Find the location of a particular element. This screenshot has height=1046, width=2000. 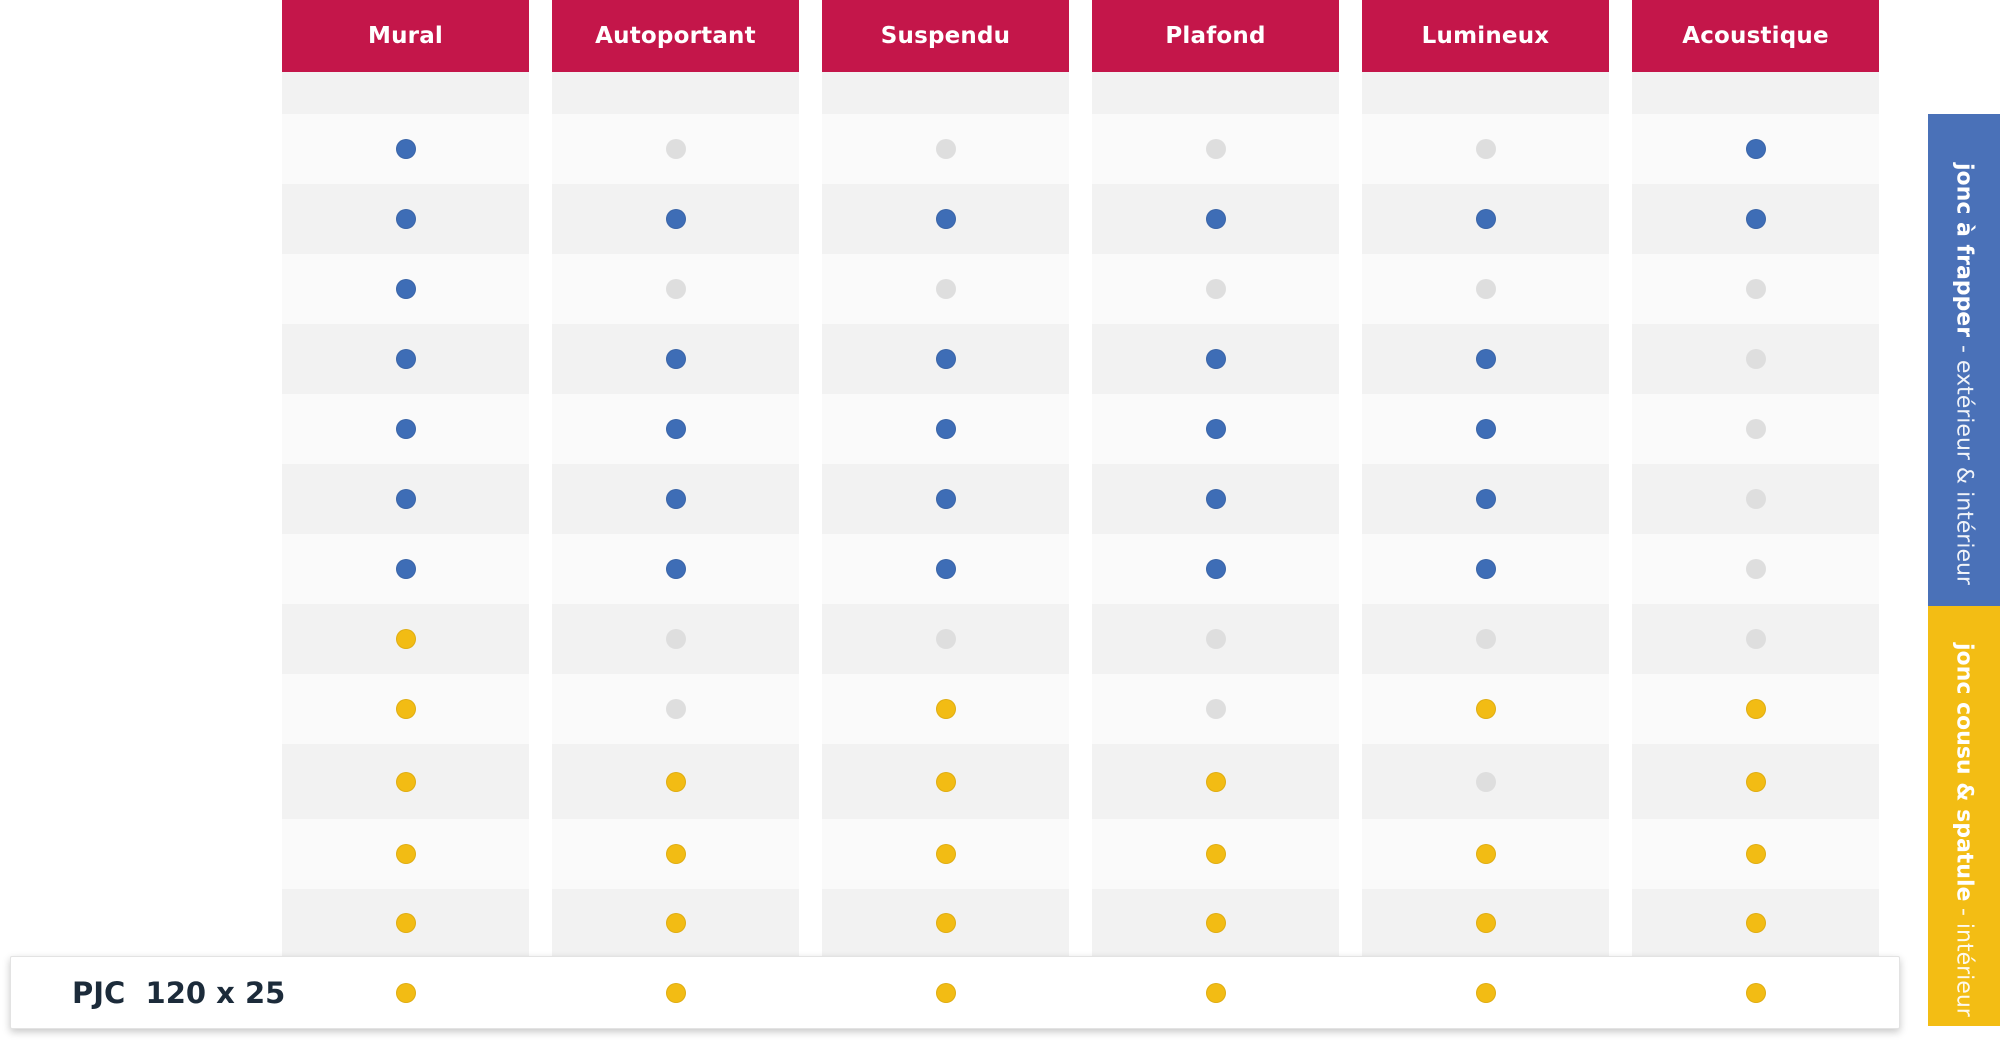

side-label-yellow-light: - intérieur is located at coordinates (1964, 959).